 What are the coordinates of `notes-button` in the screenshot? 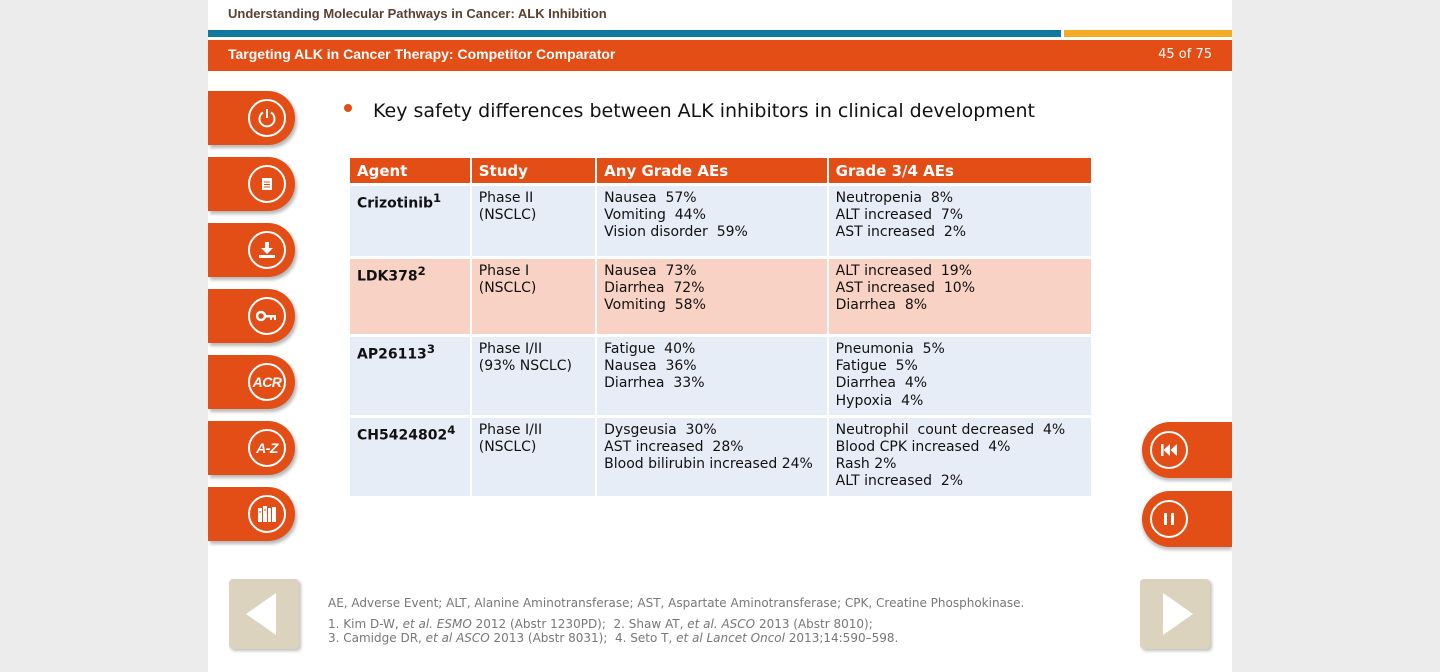 It's located at (251, 184).